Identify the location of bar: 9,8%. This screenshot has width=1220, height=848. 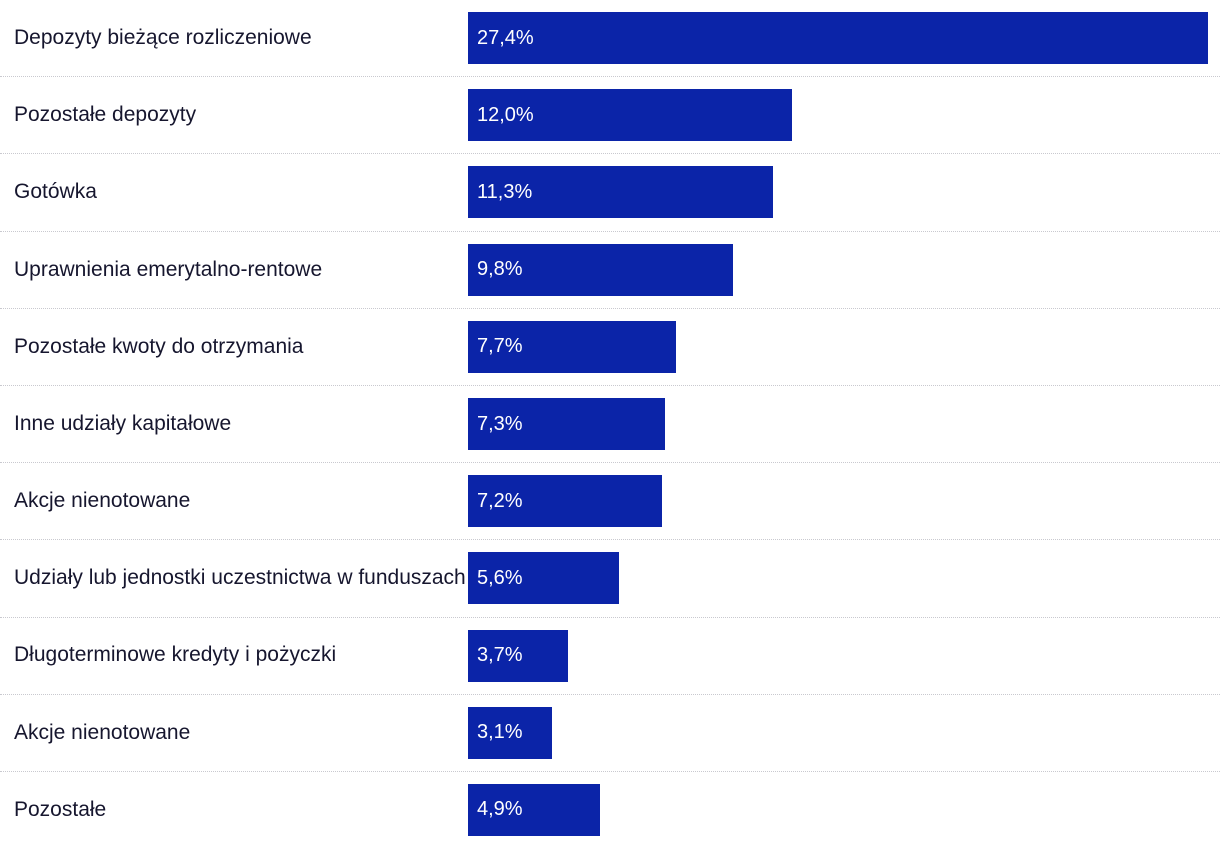
(600, 269).